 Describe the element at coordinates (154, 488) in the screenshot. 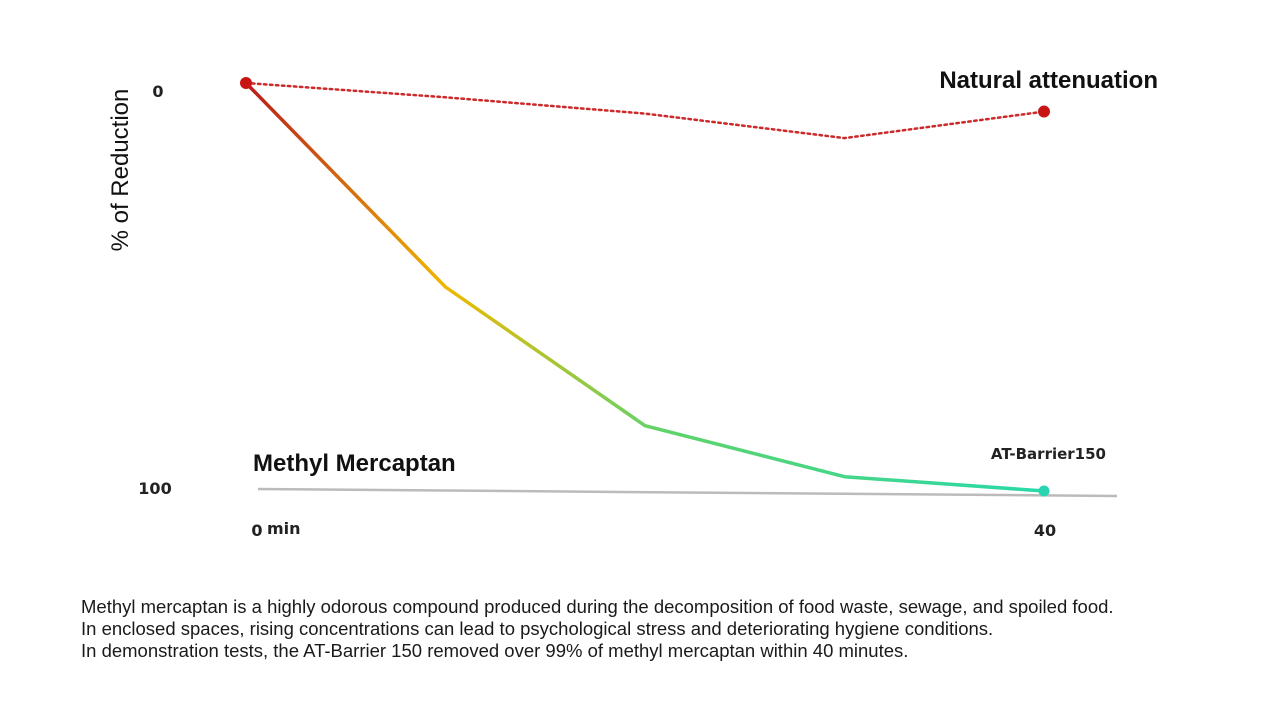

I see `y-tick-bottom: 100` at that location.